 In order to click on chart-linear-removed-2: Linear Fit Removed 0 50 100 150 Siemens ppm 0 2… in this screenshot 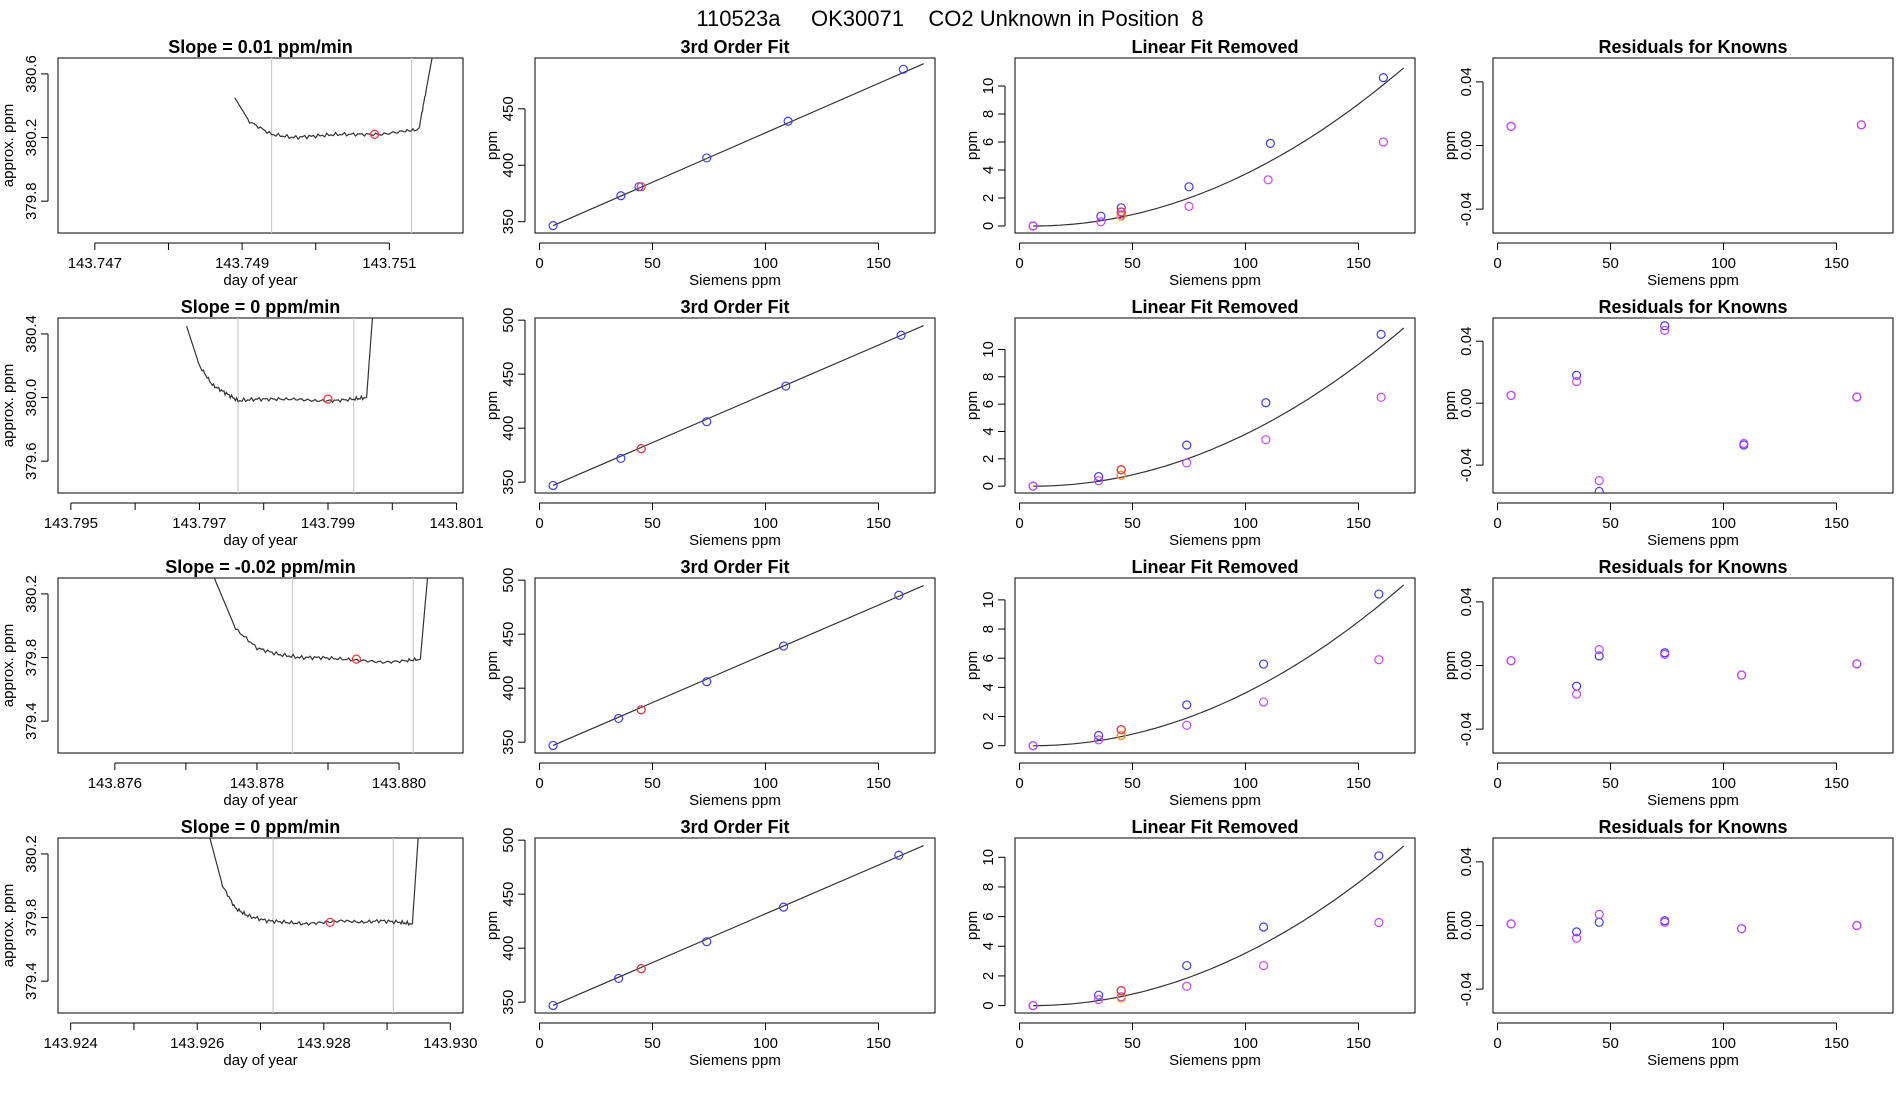, I will do `click(1190, 423)`.